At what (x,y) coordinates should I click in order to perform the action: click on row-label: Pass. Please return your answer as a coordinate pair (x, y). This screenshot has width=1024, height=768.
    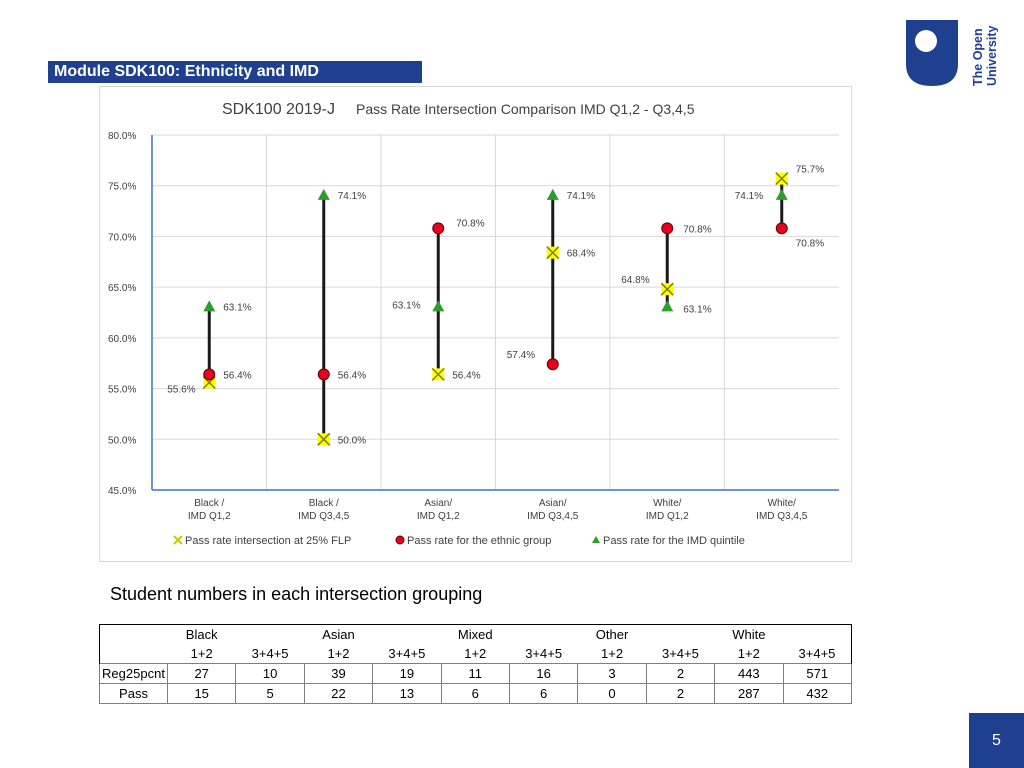
    Looking at the image, I should click on (133, 693).